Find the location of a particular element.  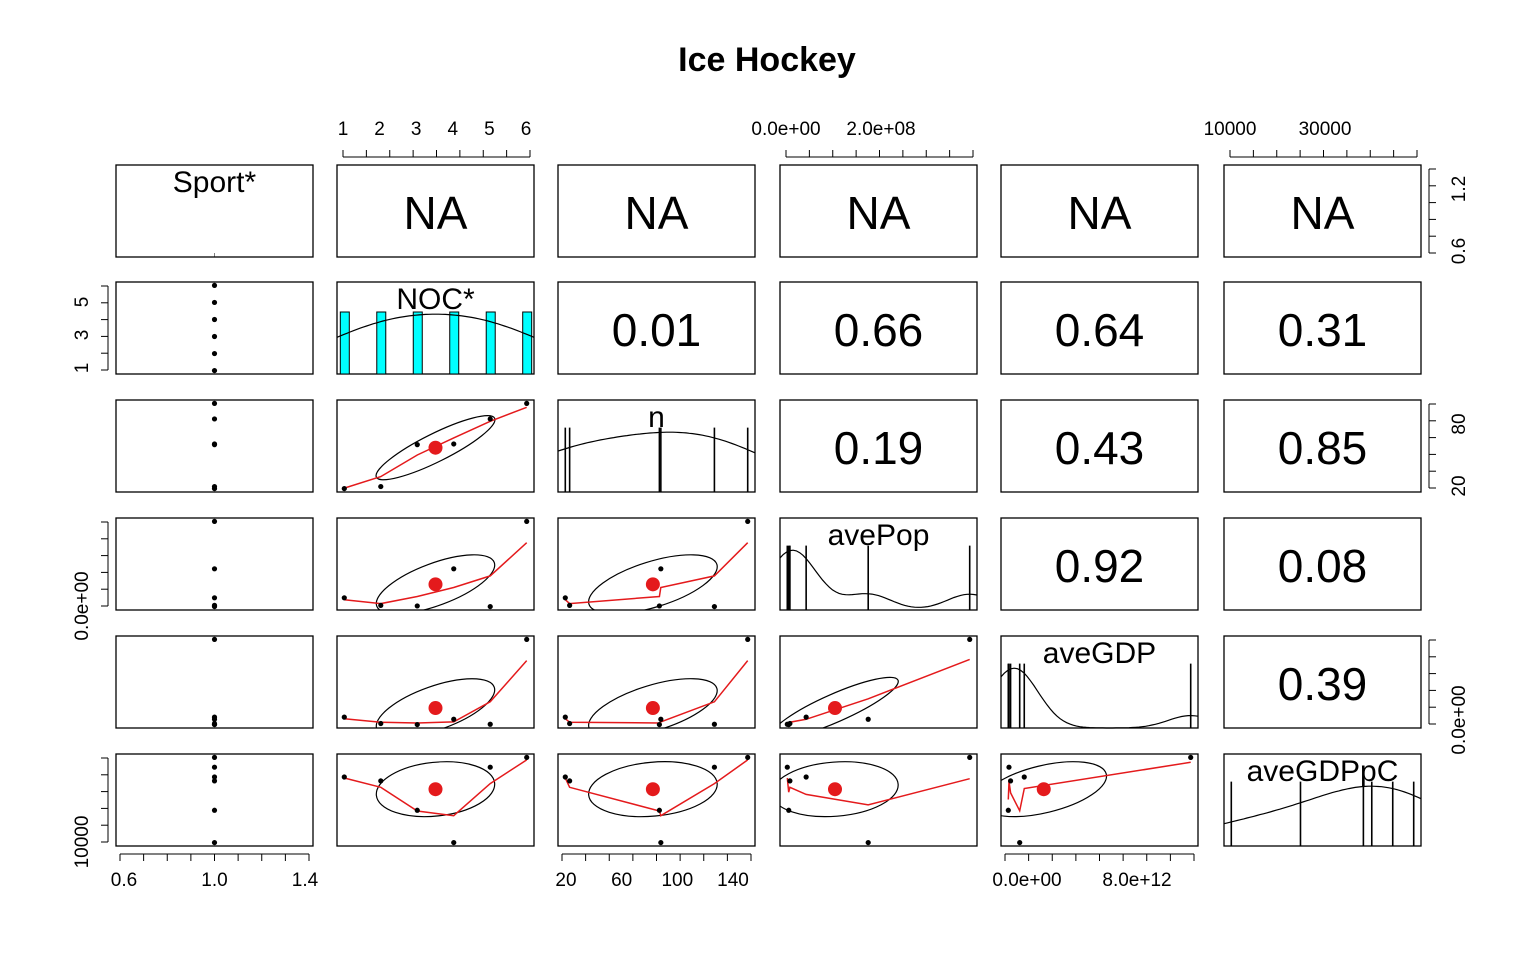

right-tick-label: 0.0e+00 is located at coordinates (1459, 719).